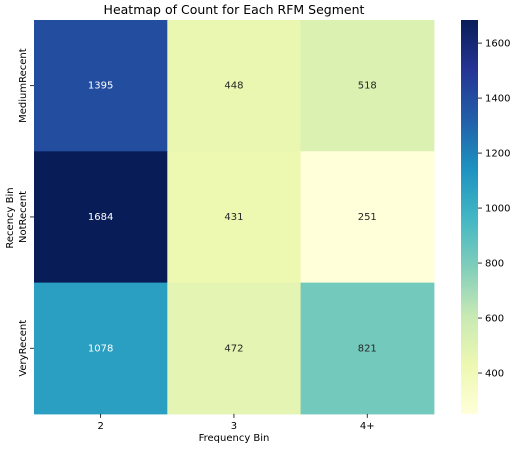 The width and height of the screenshot is (515, 451). Describe the element at coordinates (234, 426) in the screenshot. I see `x-tick-label: 3` at that location.